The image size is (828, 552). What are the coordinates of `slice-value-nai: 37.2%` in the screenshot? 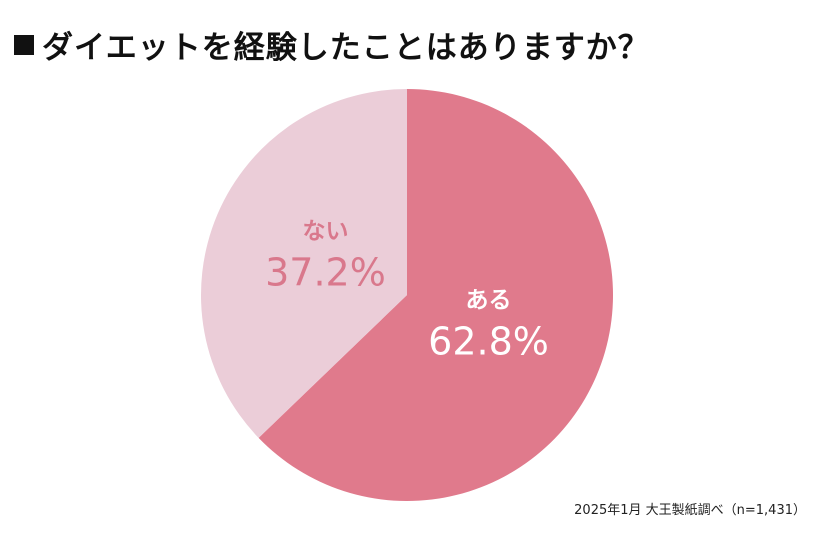 It's located at (325, 272).